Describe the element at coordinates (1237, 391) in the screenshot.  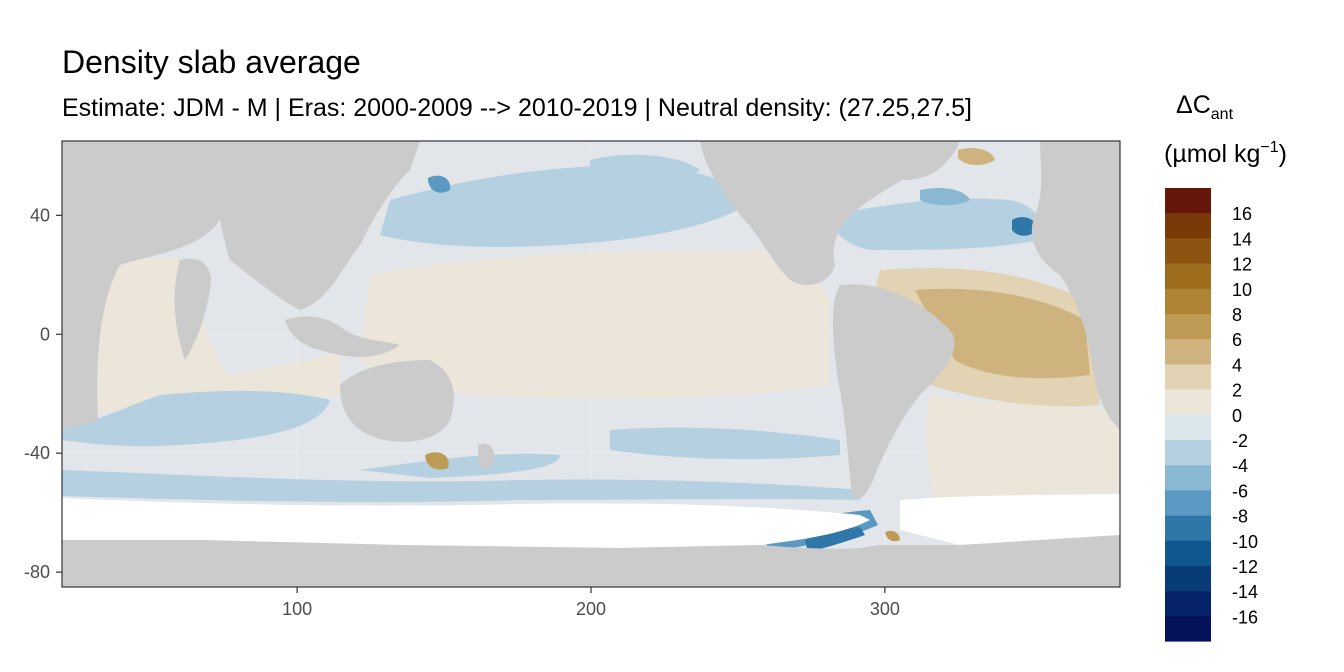
I see `legend-label: 2` at that location.